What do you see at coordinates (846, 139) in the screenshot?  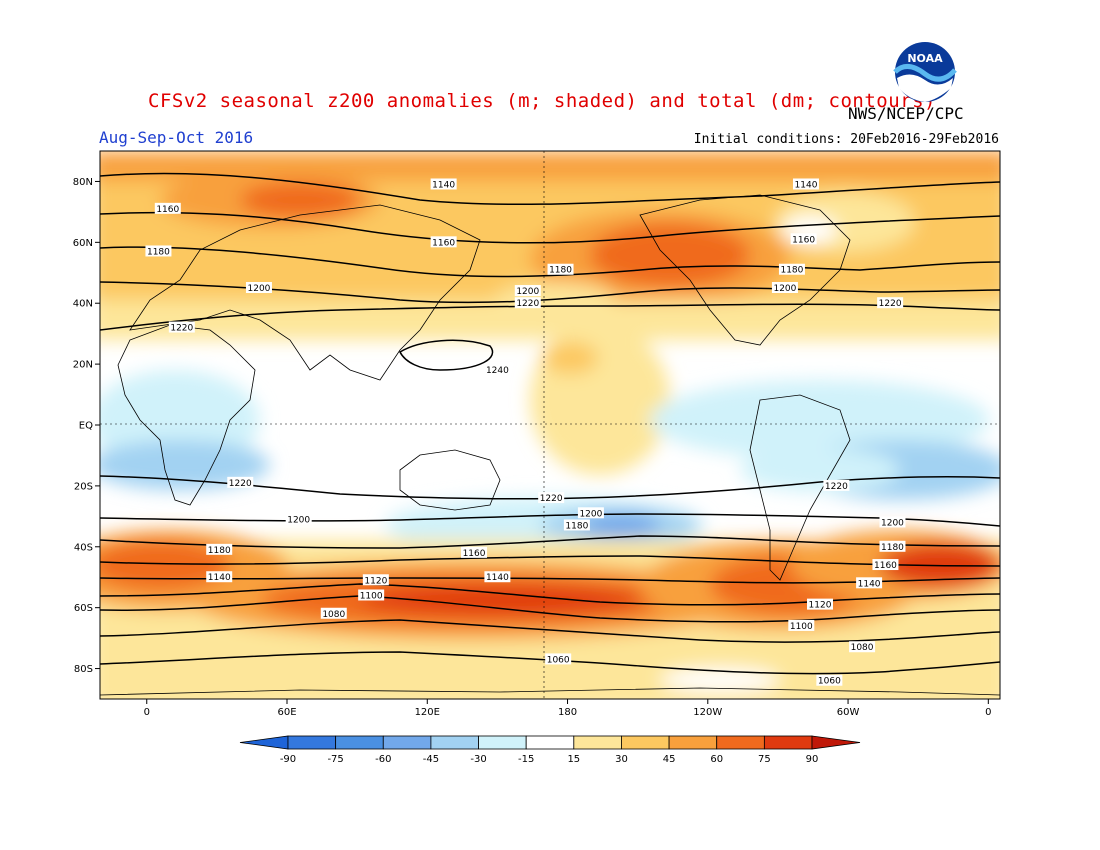 I see `initial-conditions-label: Initial conditions: 20Feb2016-29Feb2016` at bounding box center [846, 139].